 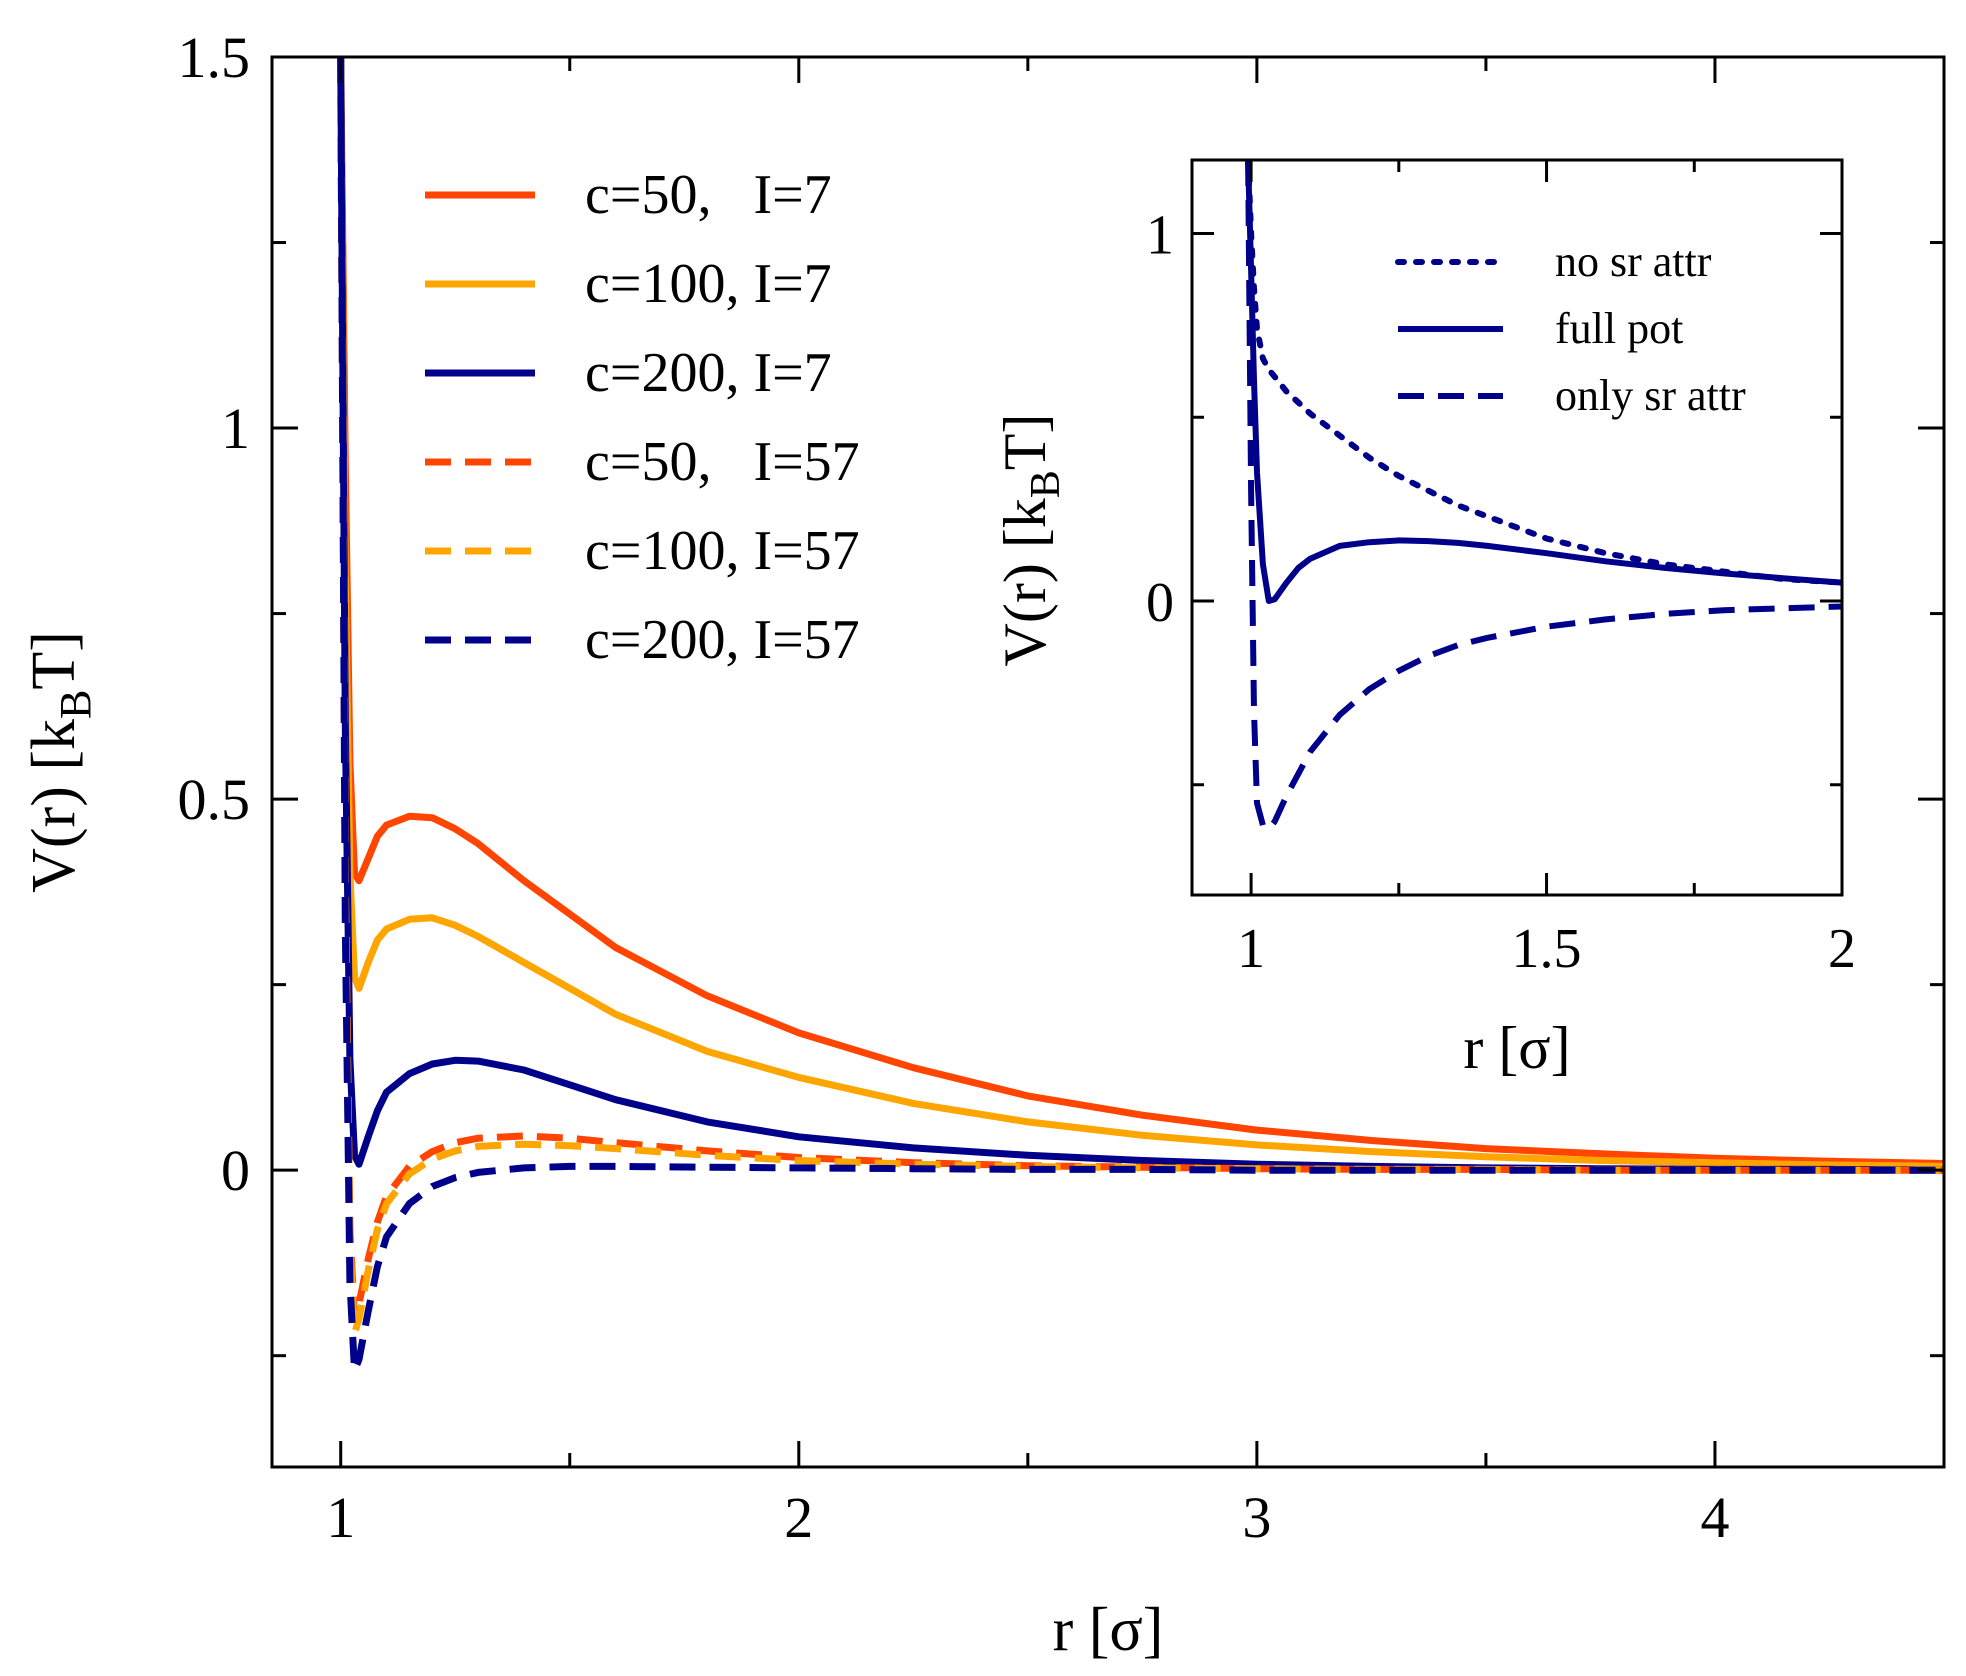 I want to click on main-x-tick-label: 2, so click(x=798, y=1517).